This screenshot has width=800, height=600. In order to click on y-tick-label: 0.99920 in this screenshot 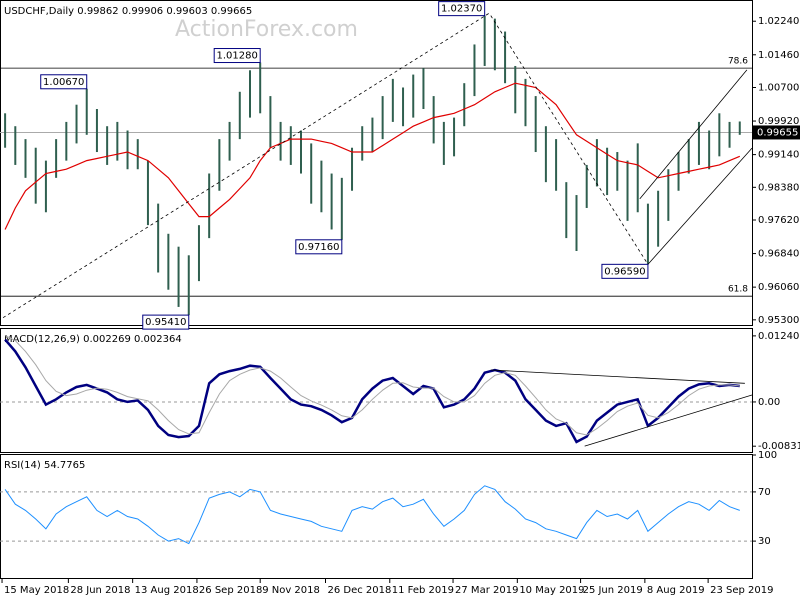, I will do `click(778, 121)`.